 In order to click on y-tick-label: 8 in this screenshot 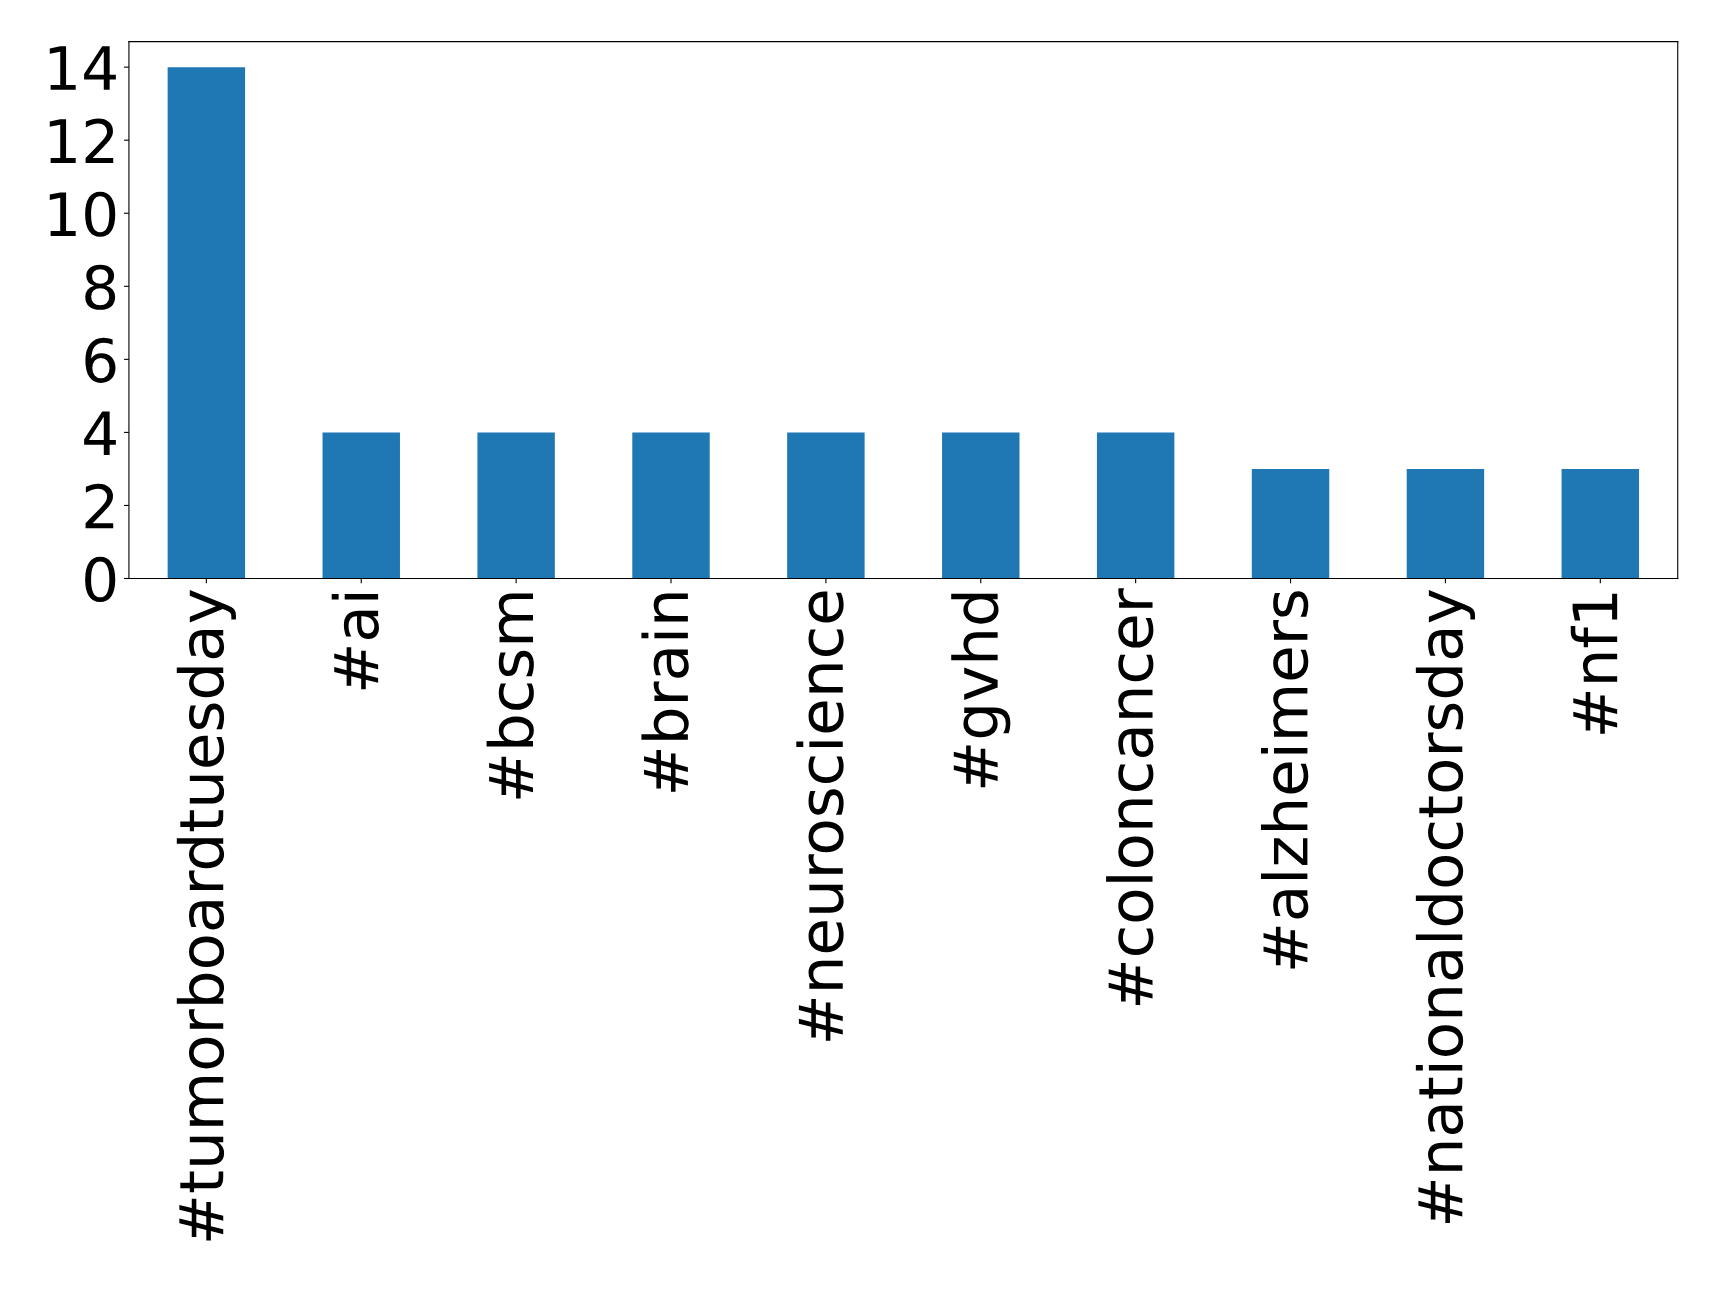, I will do `click(100, 287)`.